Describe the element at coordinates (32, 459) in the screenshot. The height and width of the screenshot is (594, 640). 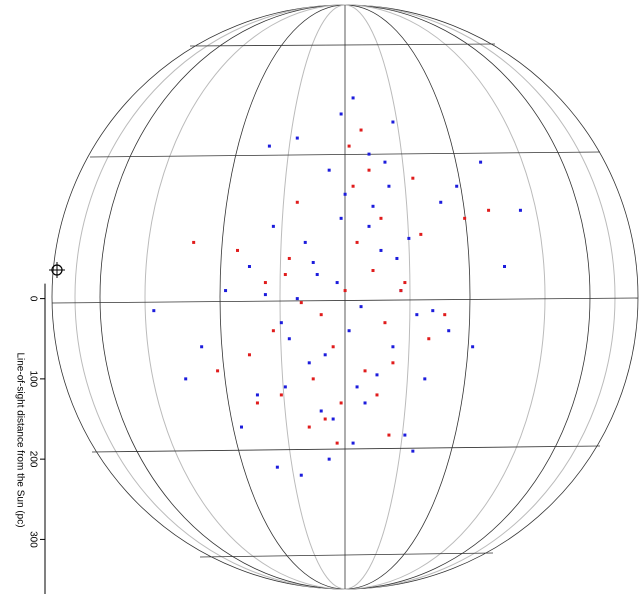
I see `y-tick-label: 200` at that location.